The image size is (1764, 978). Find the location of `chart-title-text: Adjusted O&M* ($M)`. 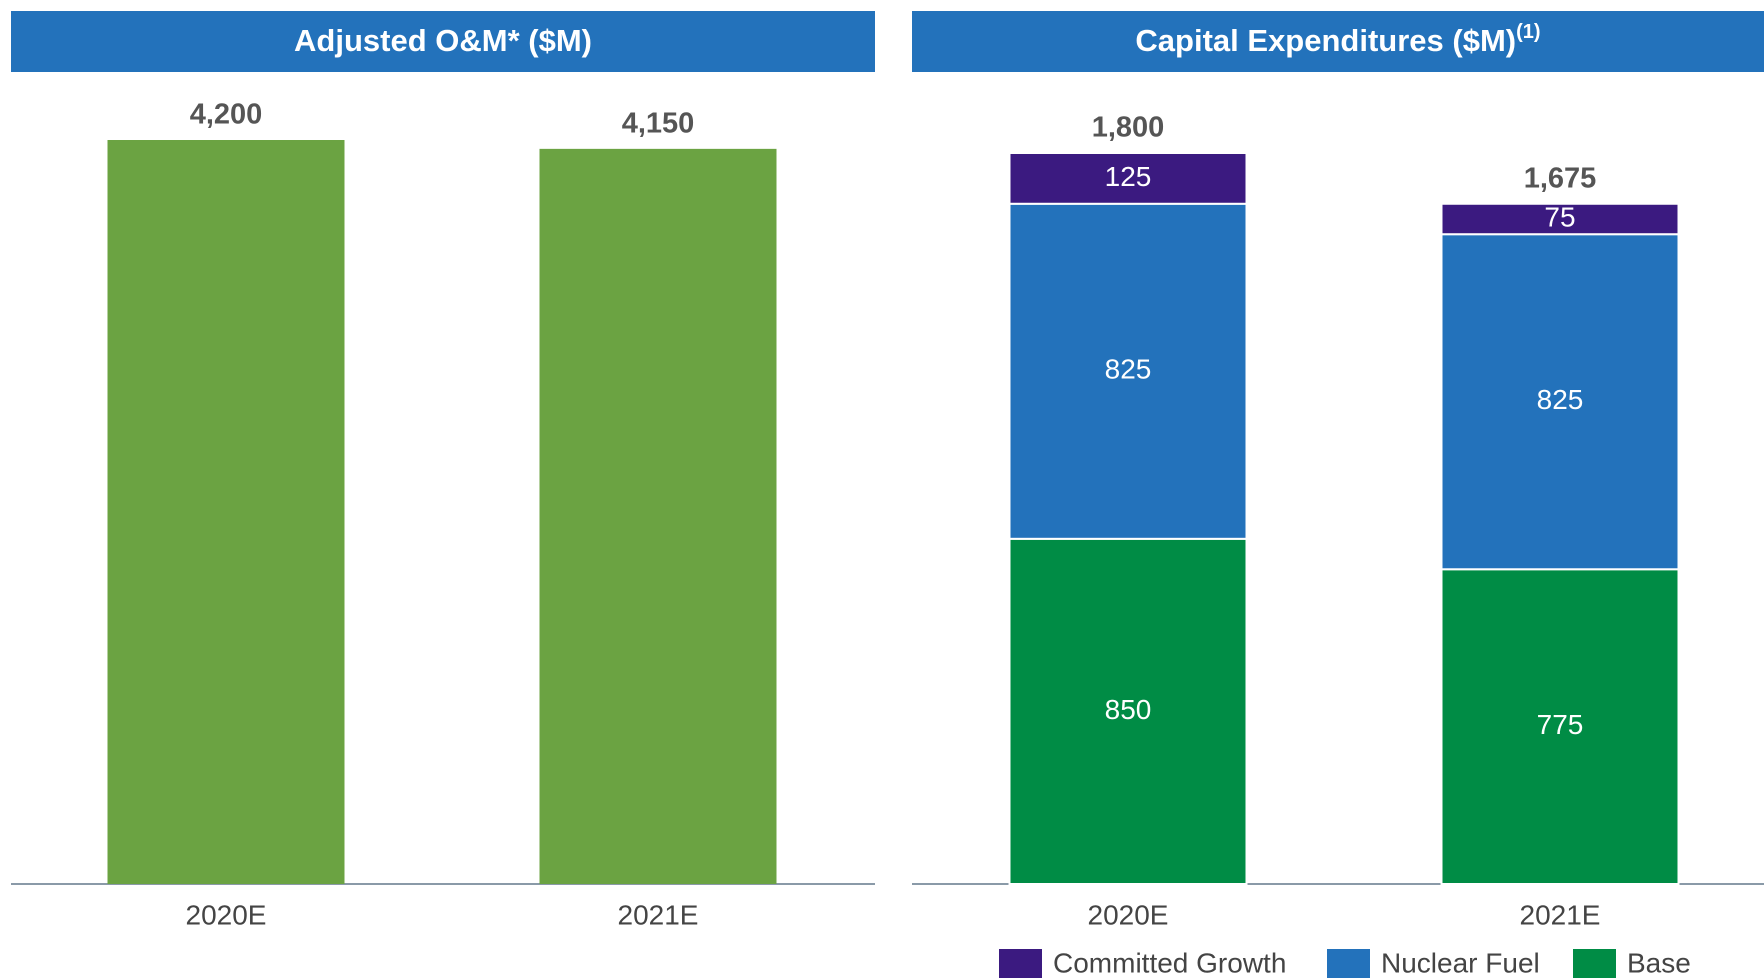

chart-title-text: Adjusted O&M* ($M) is located at coordinates (443, 40).